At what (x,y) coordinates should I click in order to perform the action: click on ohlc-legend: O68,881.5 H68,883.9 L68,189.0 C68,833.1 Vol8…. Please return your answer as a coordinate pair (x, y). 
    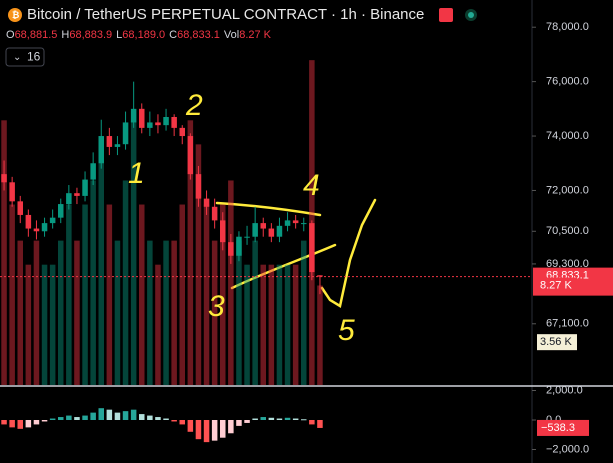
    Looking at the image, I should click on (139, 35).